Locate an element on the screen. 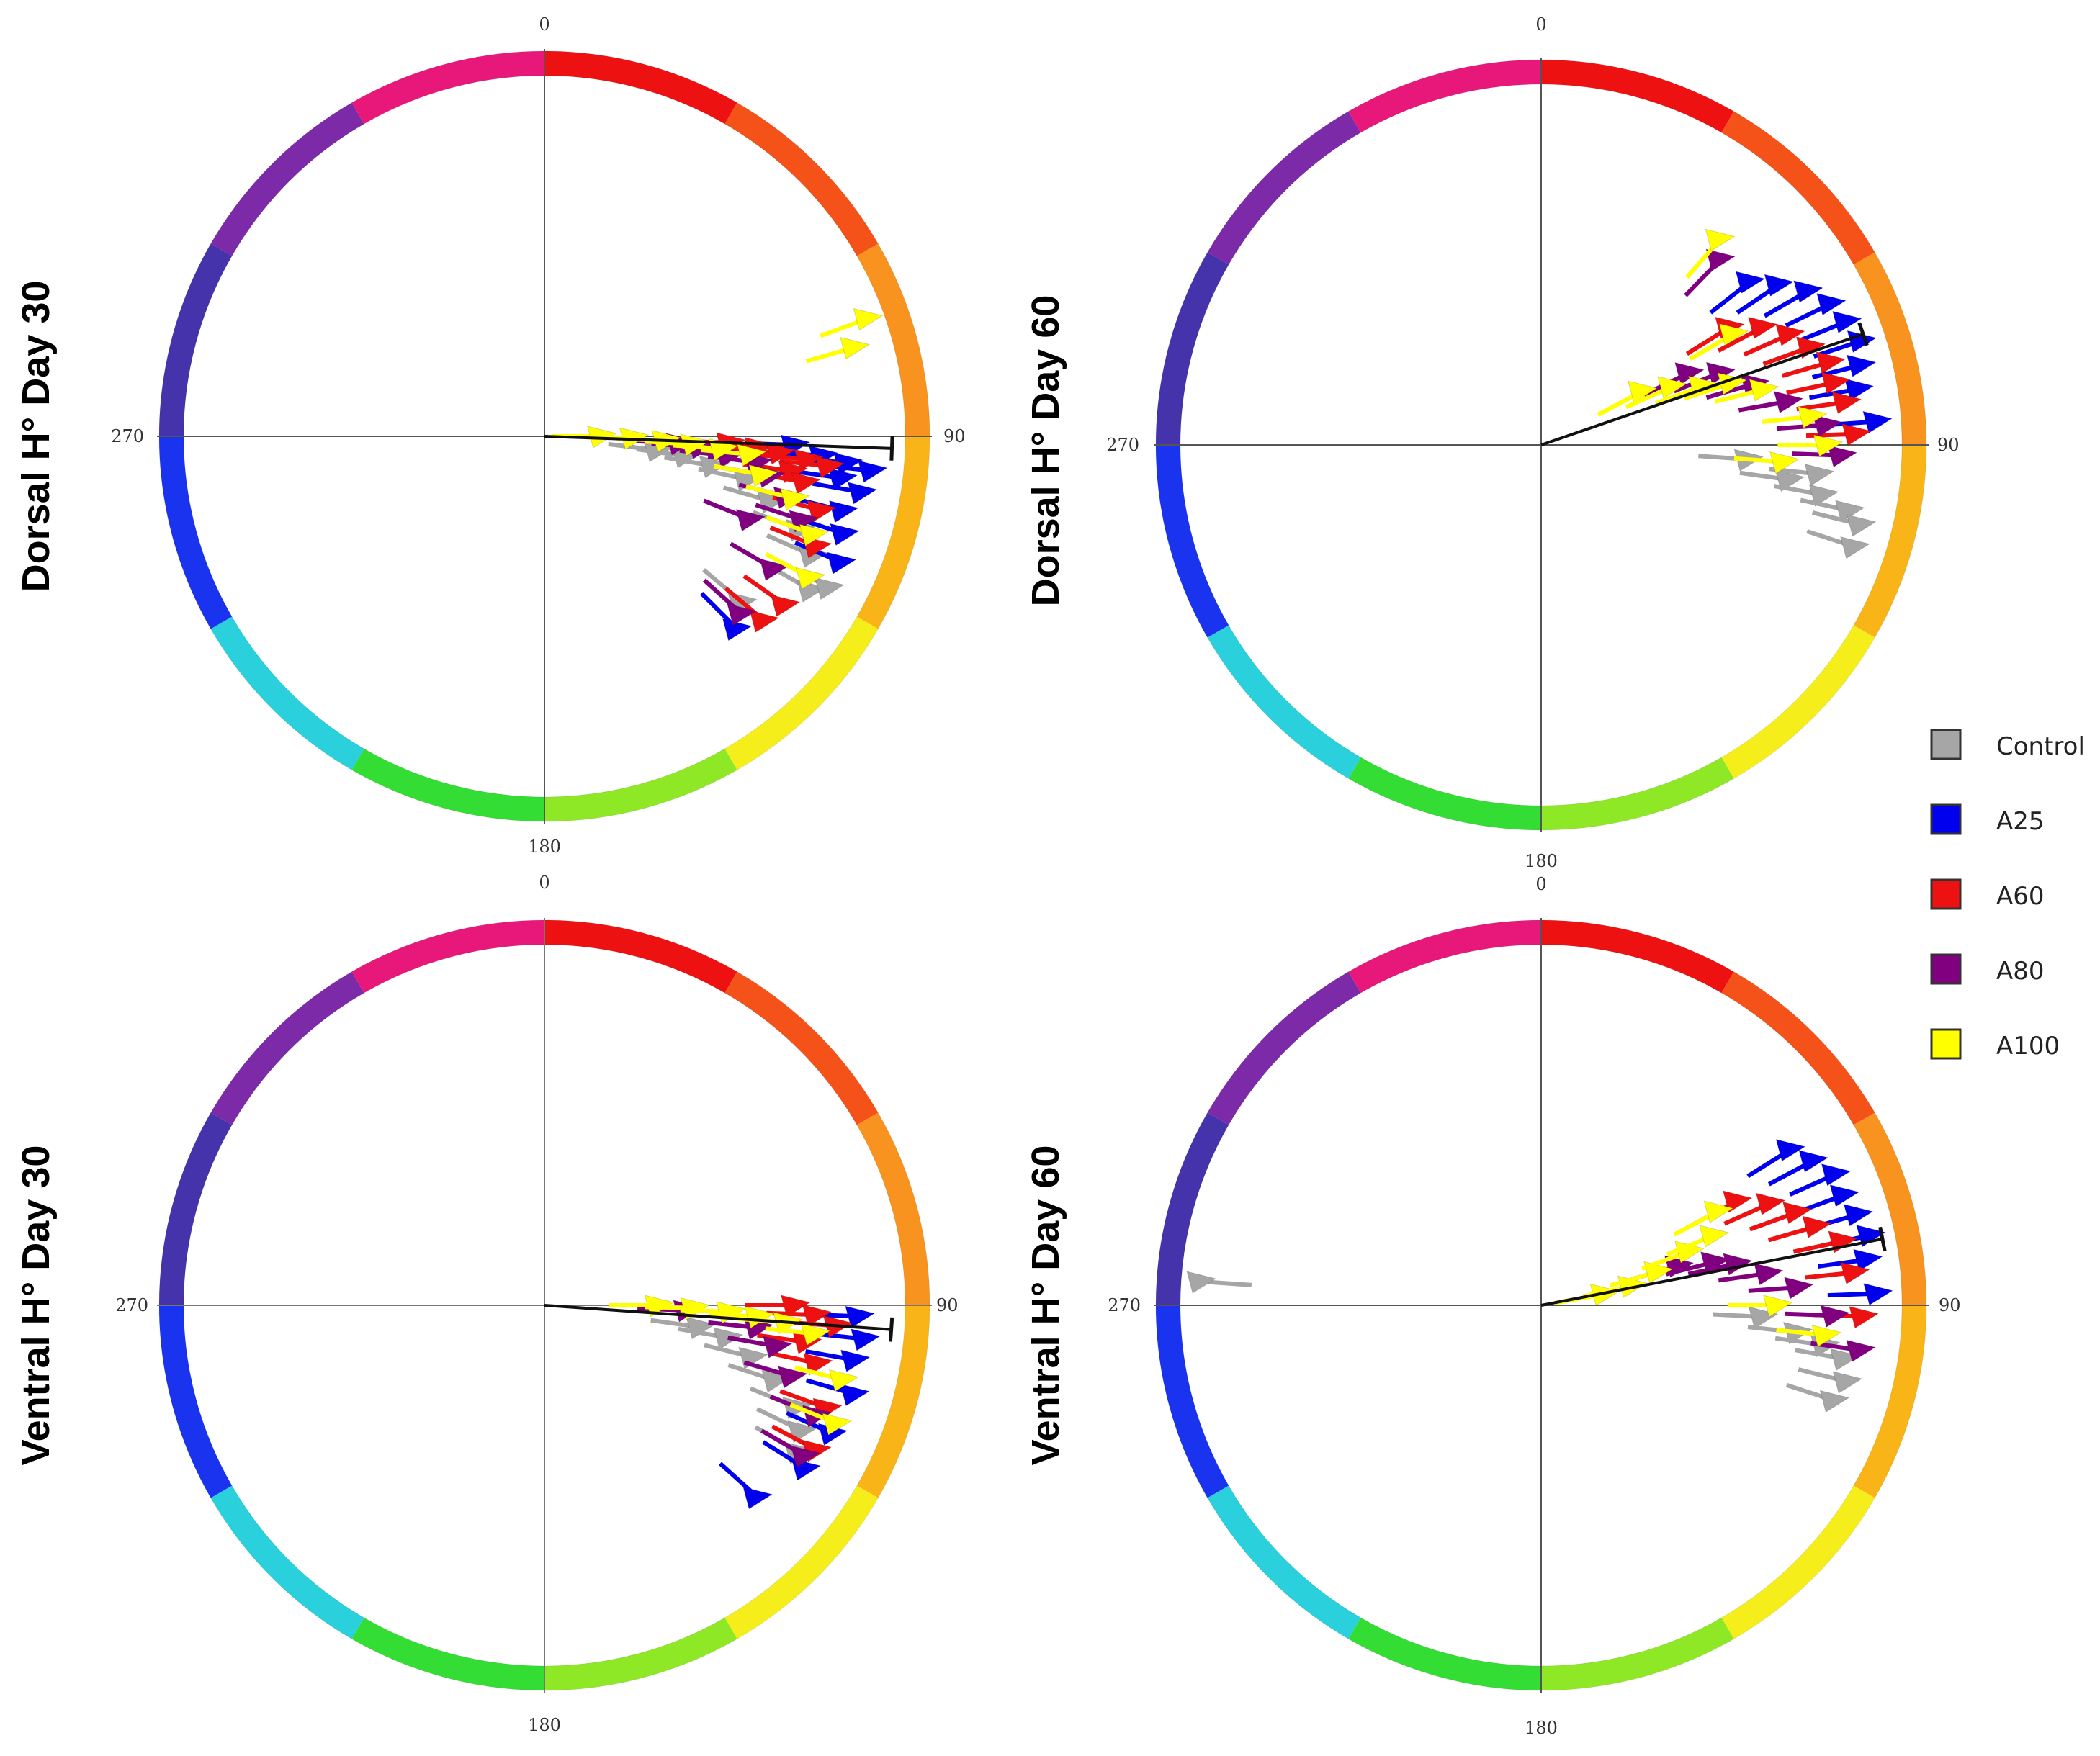  panel-title: Ventral H° Day 60 is located at coordinates (1045, 1305).